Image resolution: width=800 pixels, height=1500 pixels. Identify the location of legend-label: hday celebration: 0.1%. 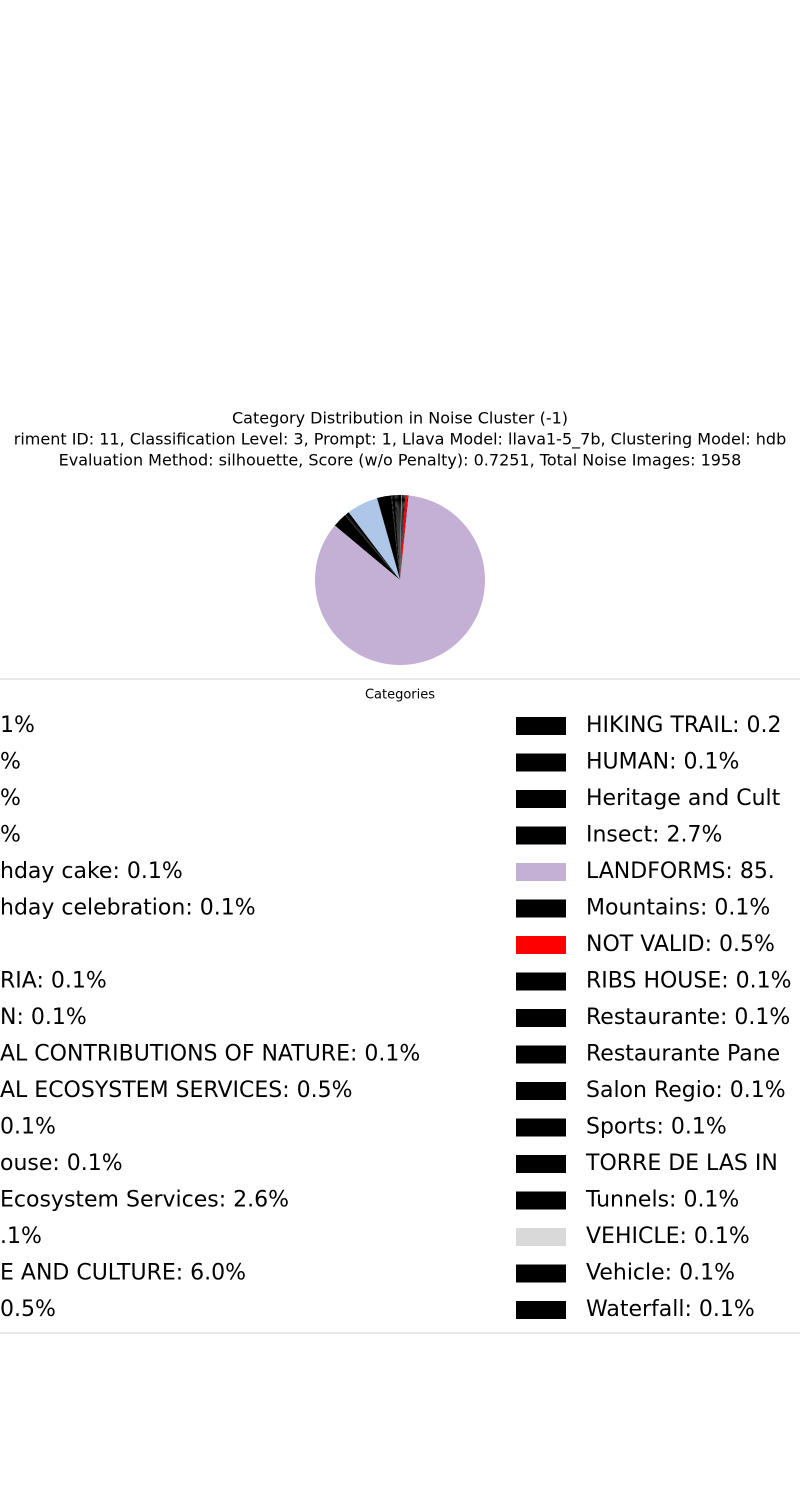
(128, 908).